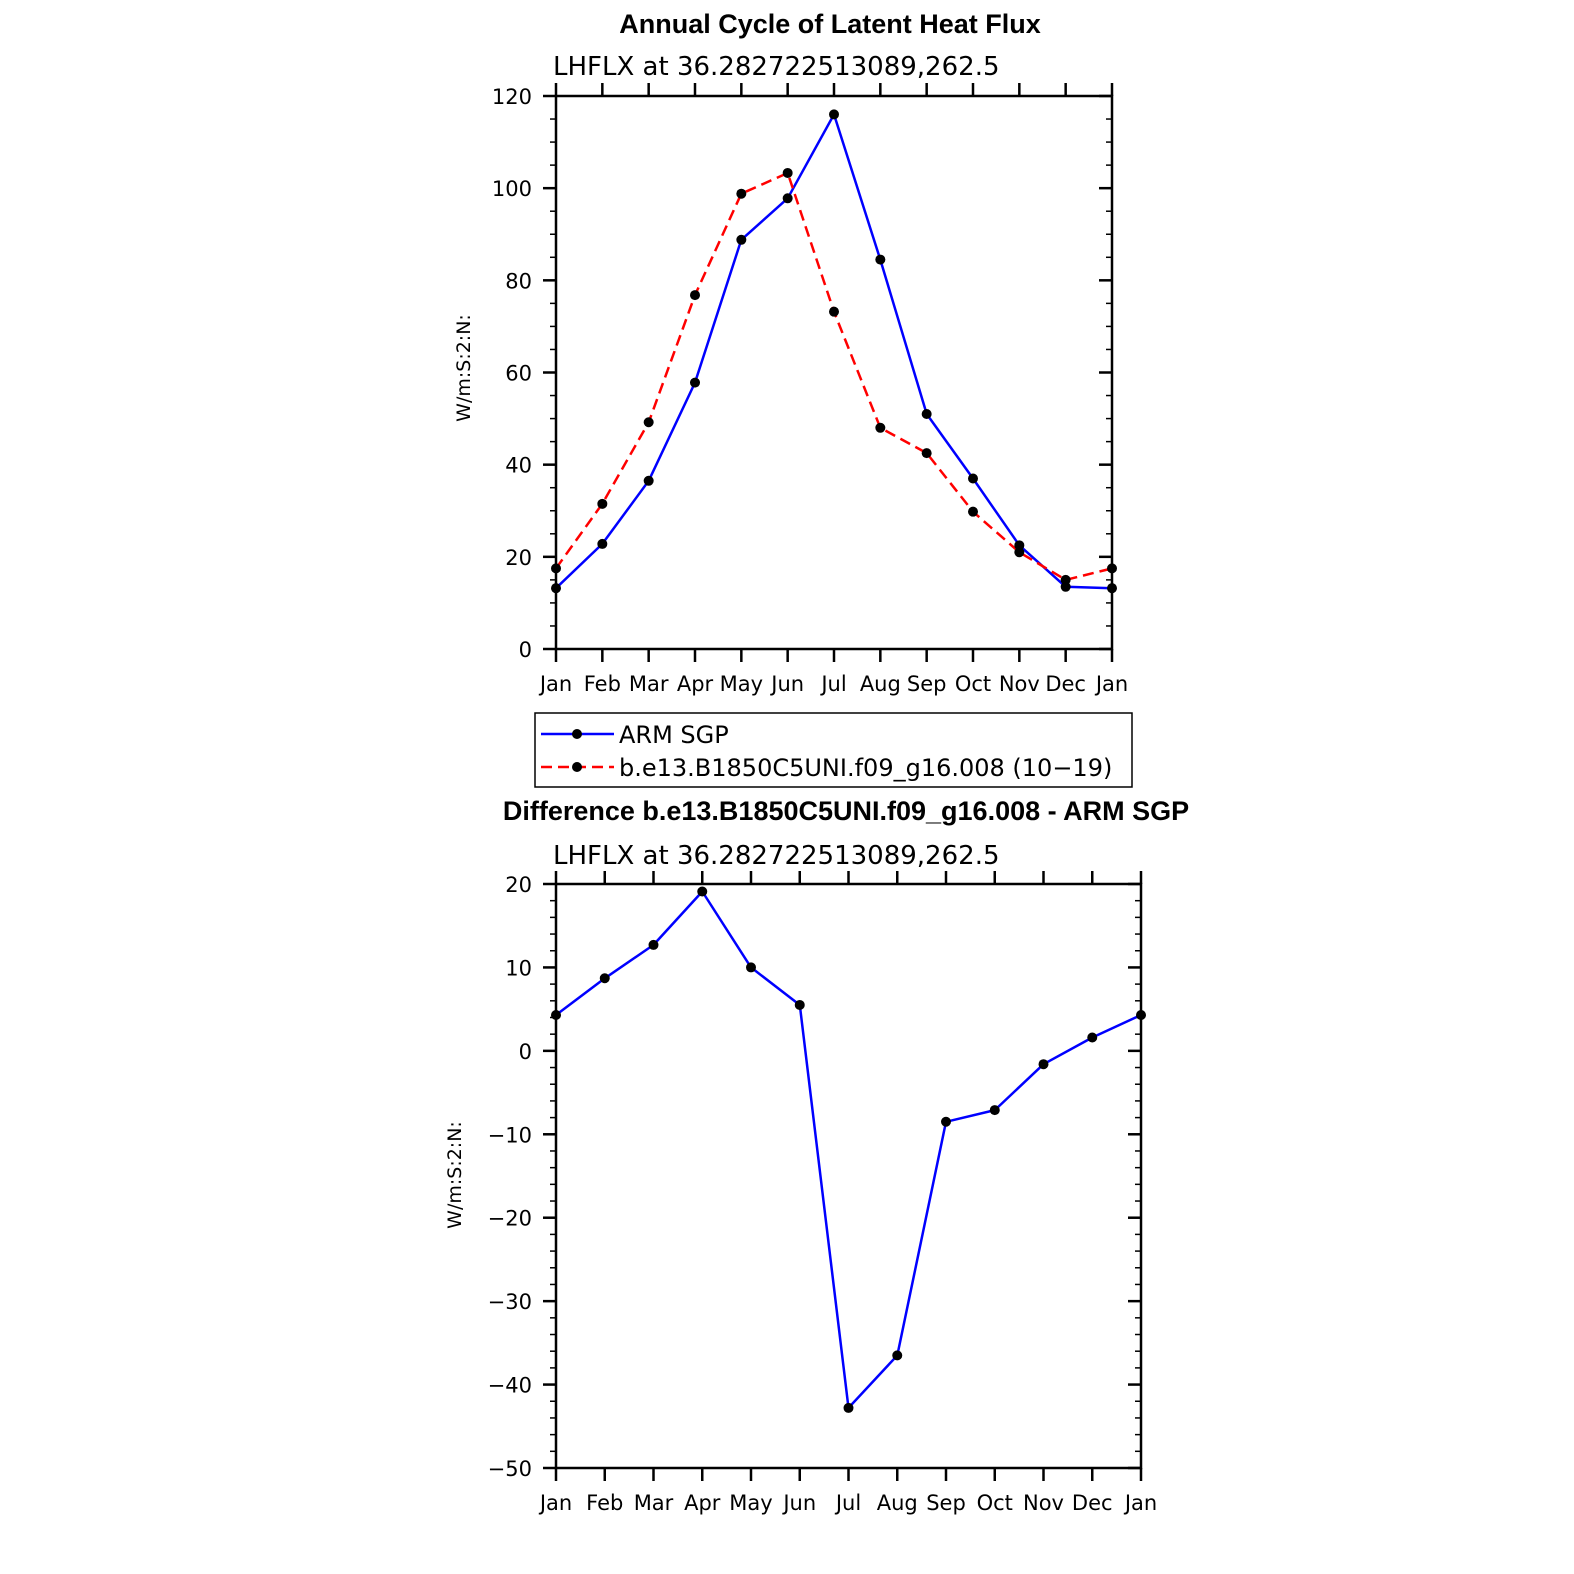  Describe the element at coordinates (512, 97) in the screenshot. I see `y-tick-label: 120` at that location.